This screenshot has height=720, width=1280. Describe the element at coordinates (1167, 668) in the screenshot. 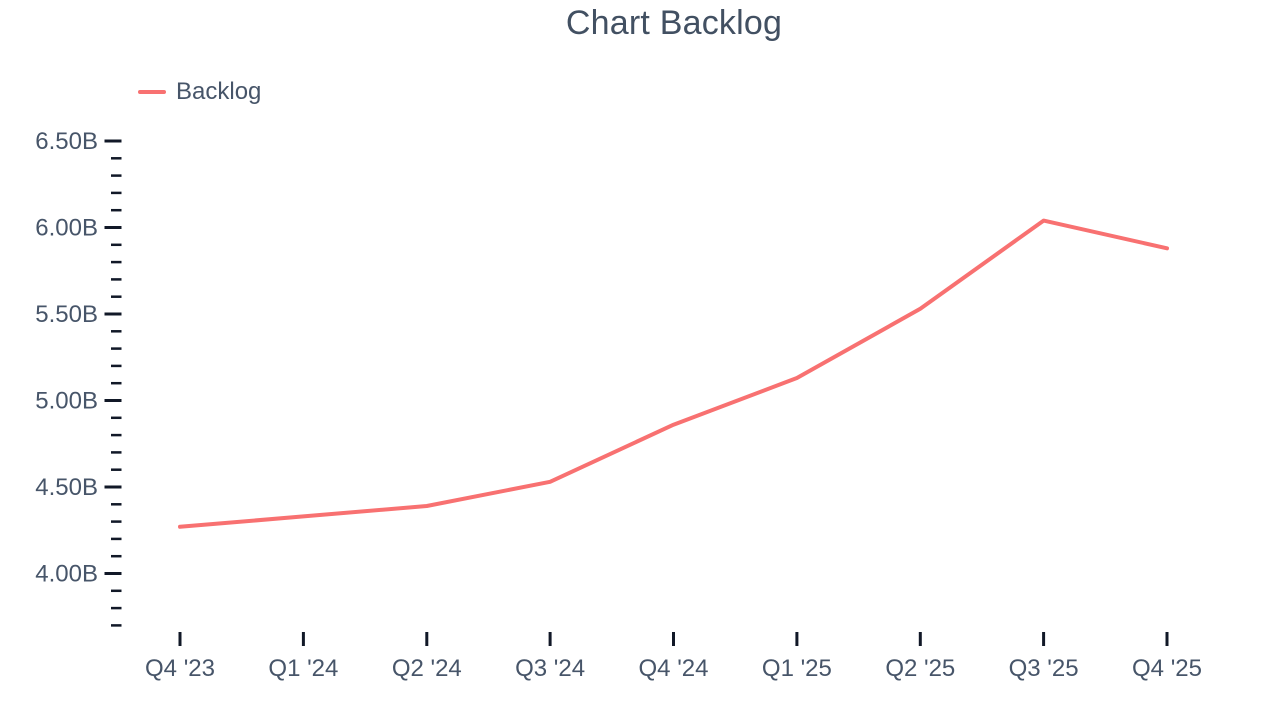

I see `x-axis-label: Q4 '25` at that location.